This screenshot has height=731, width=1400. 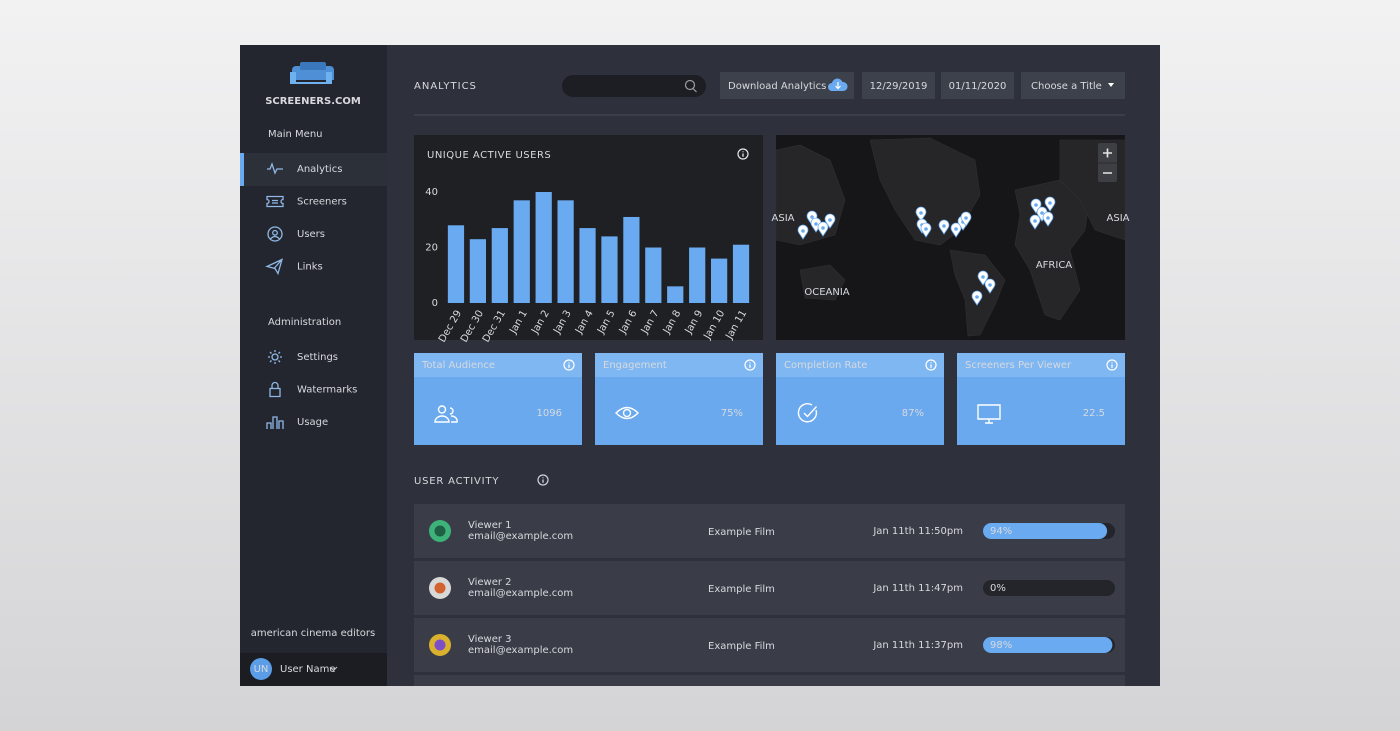 I want to click on user-menu: UN User Name, so click(x=294, y=669).